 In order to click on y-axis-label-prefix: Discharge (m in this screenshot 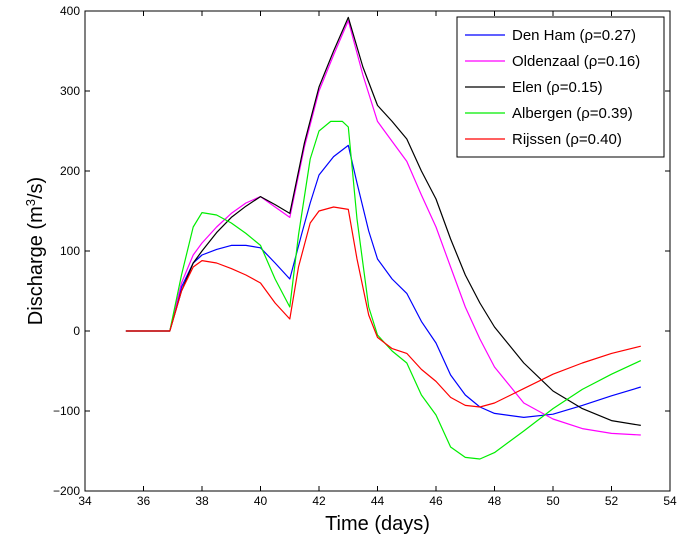, I will do `click(36, 265)`.